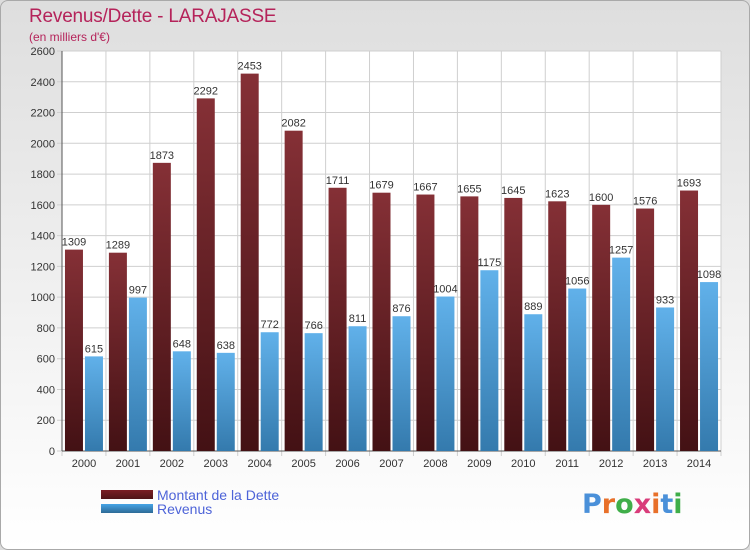 The width and height of the screenshot is (750, 550). I want to click on x-tick-label: 2013, so click(655, 464).